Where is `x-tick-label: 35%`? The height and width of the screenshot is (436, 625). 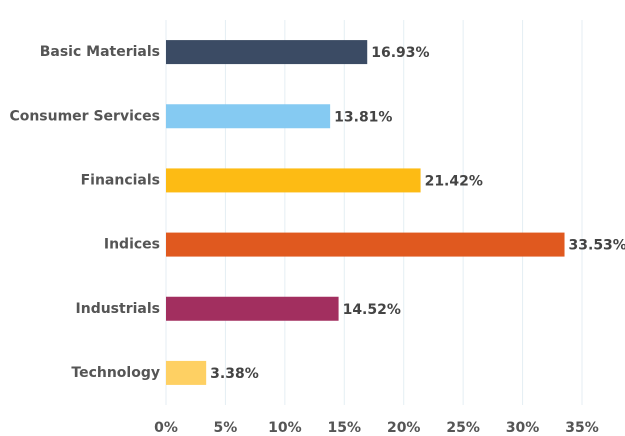
x-tick-label: 35% is located at coordinates (582, 428).